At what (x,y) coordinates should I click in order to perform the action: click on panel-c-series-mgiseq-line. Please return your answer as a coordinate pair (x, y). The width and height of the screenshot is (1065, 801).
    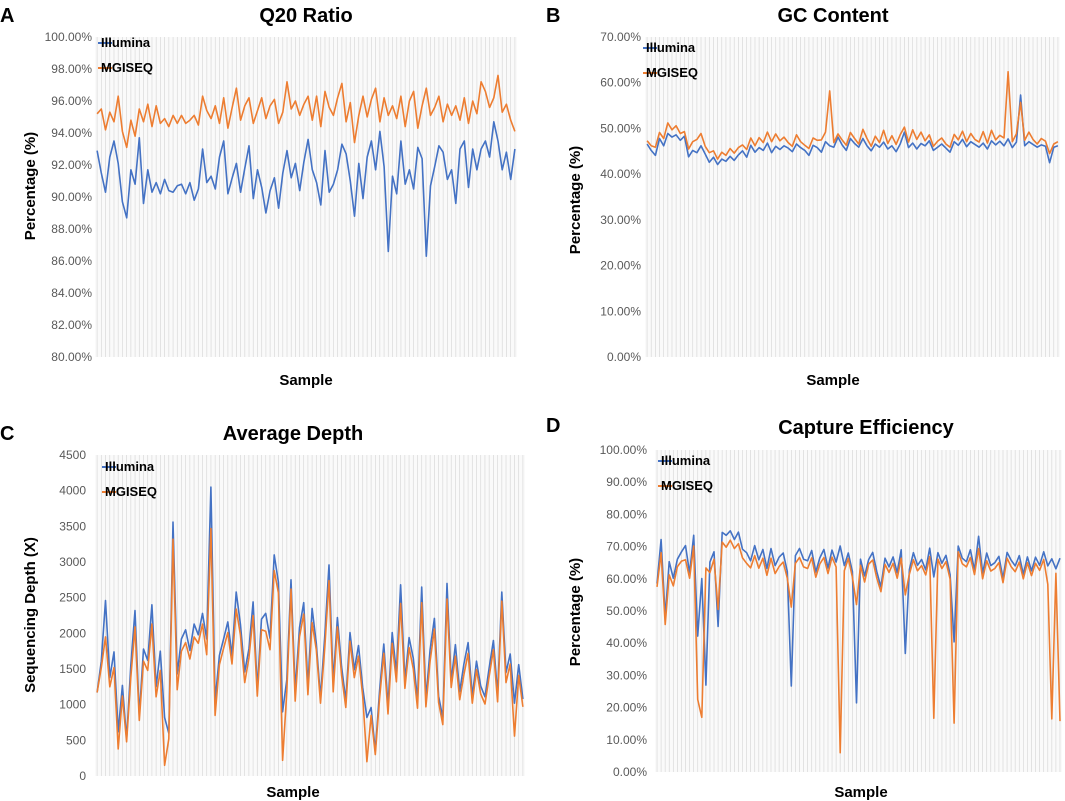
    Looking at the image, I should click on (310, 647).